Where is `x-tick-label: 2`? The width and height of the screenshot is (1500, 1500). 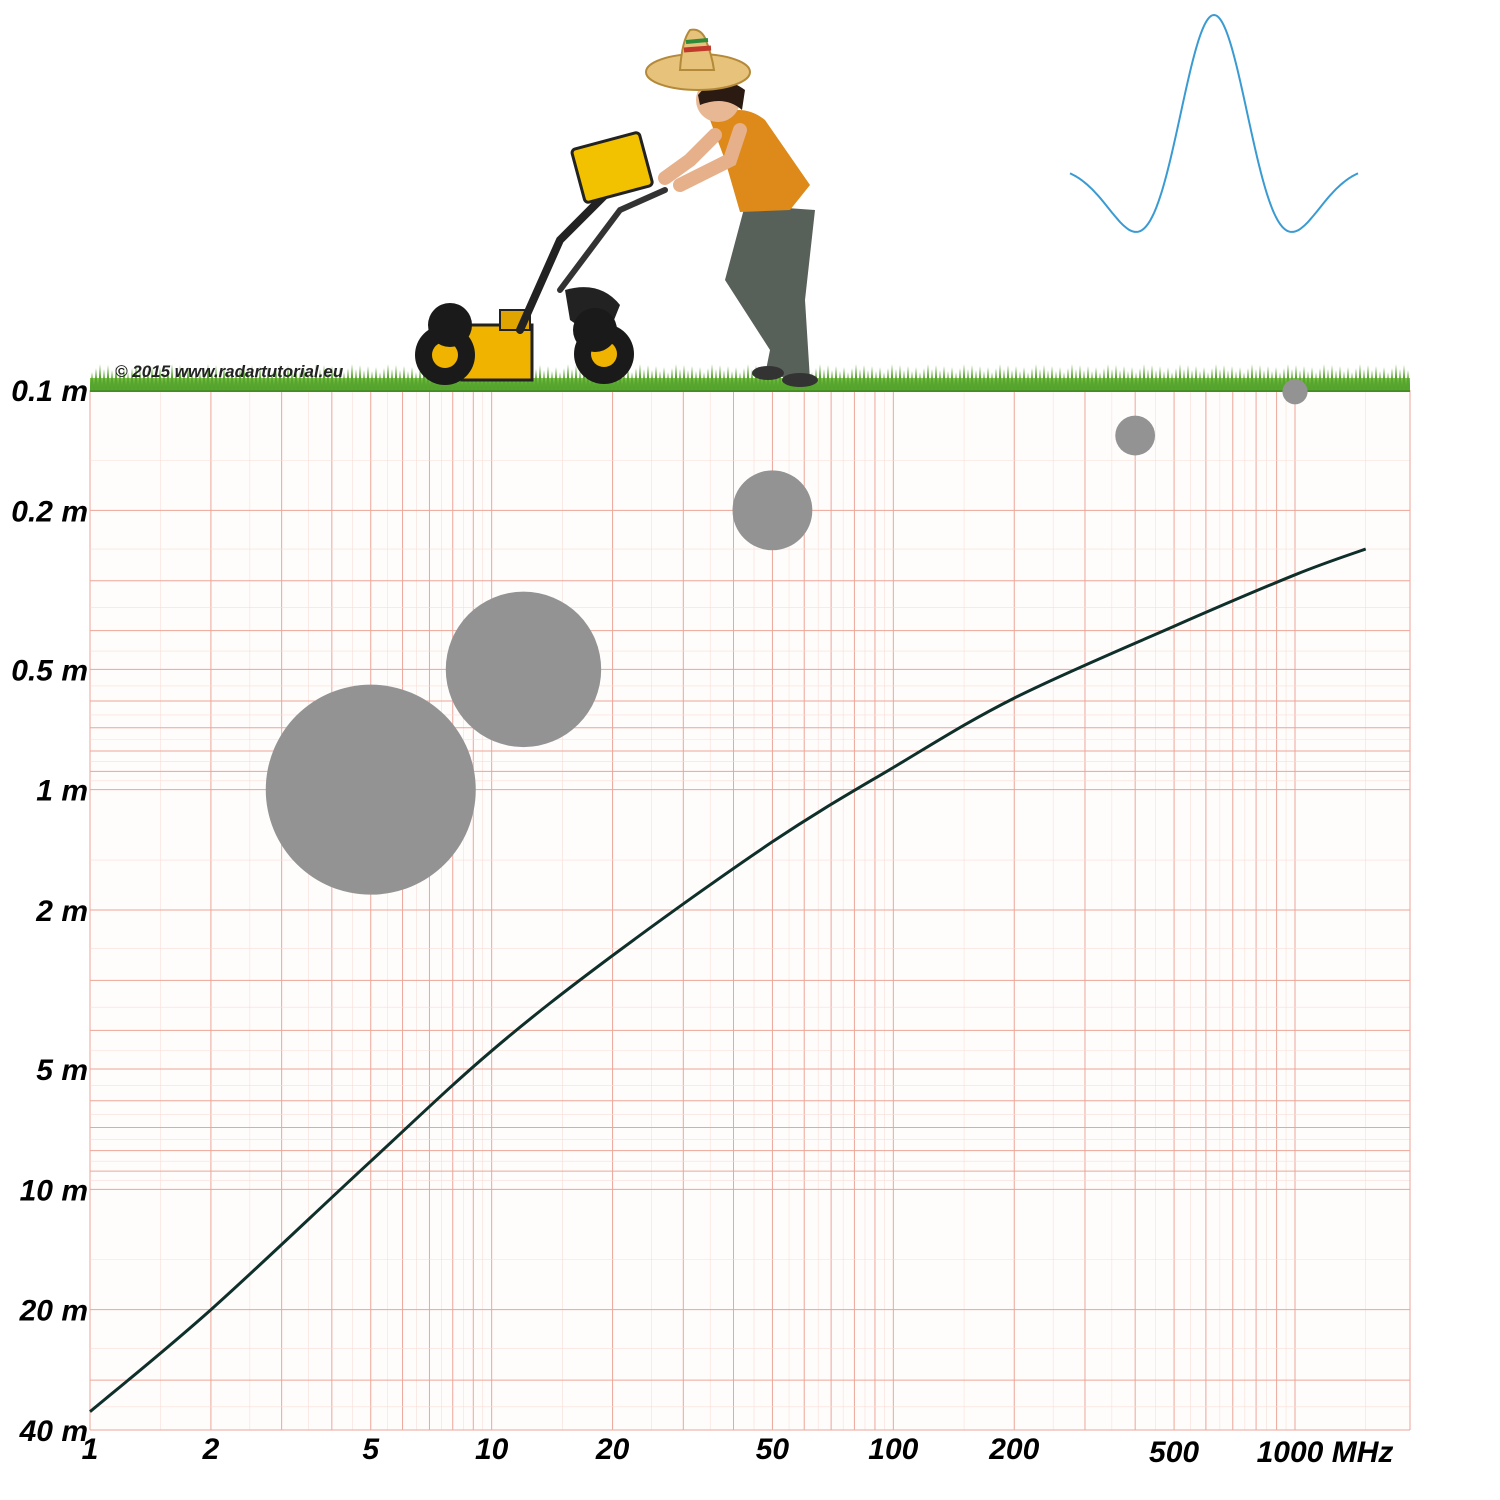 x-tick-label: 2 is located at coordinates (211, 1449).